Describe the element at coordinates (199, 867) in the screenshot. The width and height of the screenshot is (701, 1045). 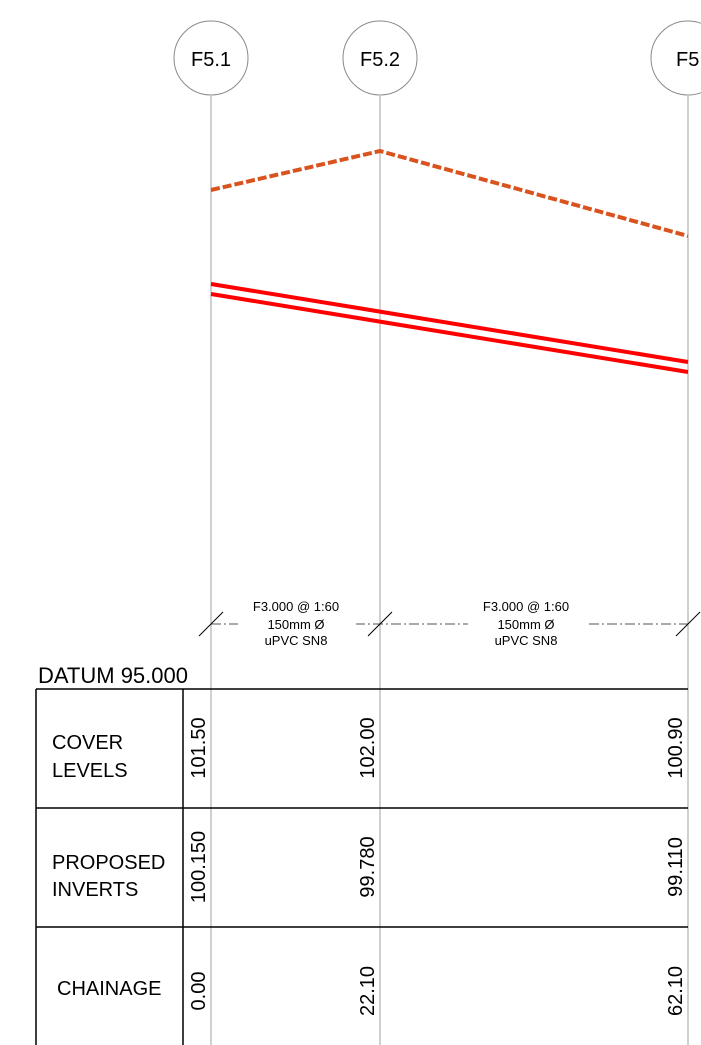
I see `invert-value-1: 100.150` at that location.